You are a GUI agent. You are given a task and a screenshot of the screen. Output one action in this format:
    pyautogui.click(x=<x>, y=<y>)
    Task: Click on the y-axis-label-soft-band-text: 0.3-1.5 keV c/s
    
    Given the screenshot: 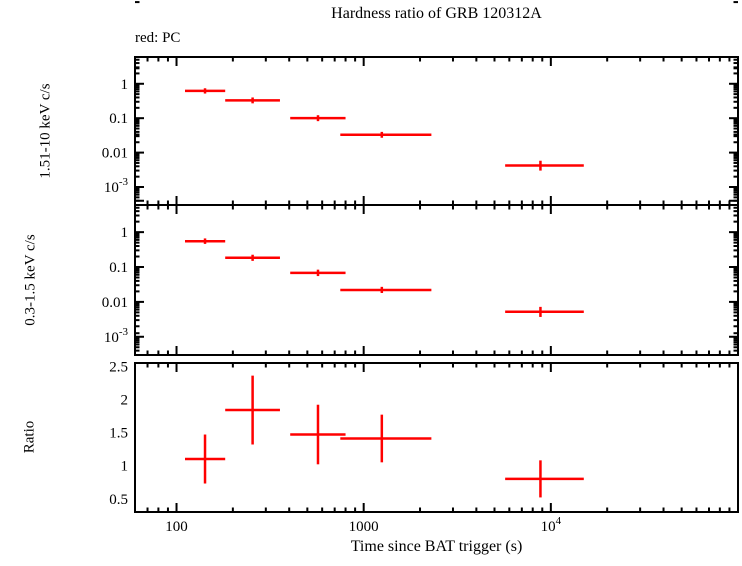 What is the action you would take?
    pyautogui.click(x=30, y=280)
    